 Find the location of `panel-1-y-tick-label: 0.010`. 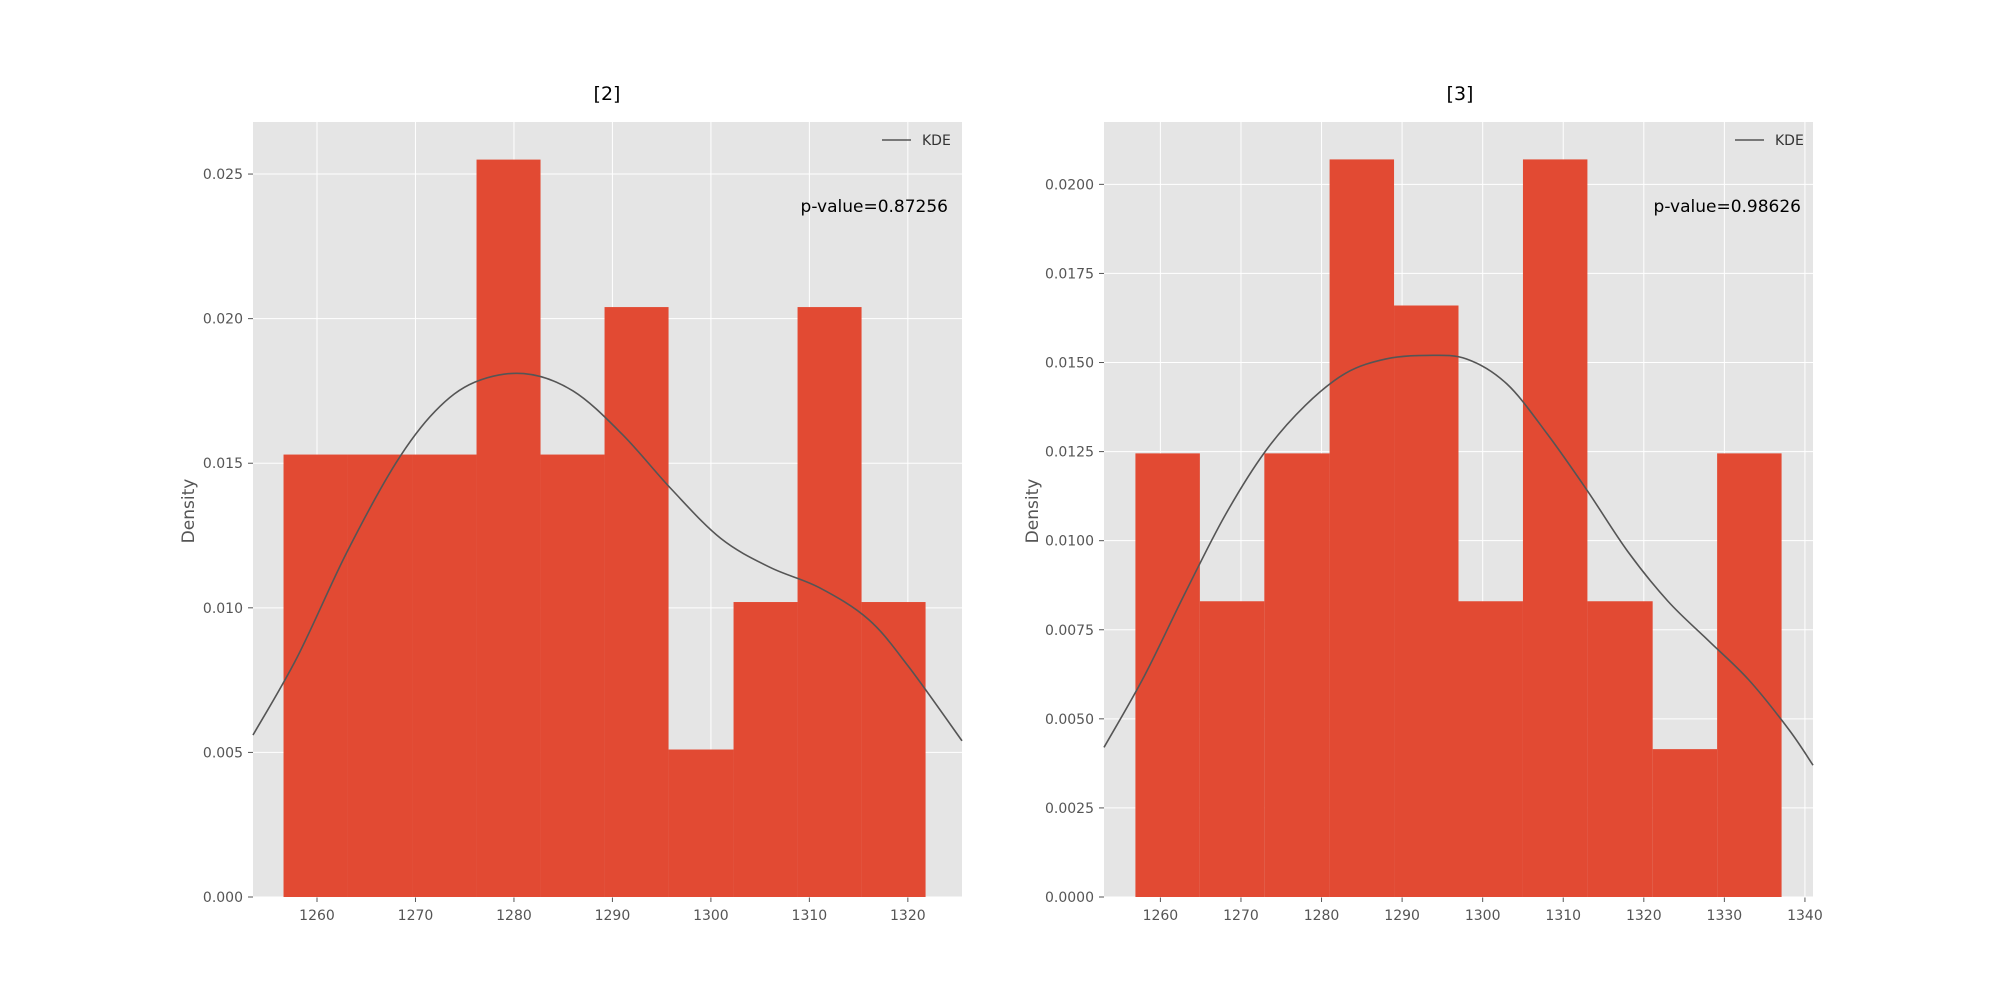

panel-1-y-tick-label: 0.010 is located at coordinates (223, 609).